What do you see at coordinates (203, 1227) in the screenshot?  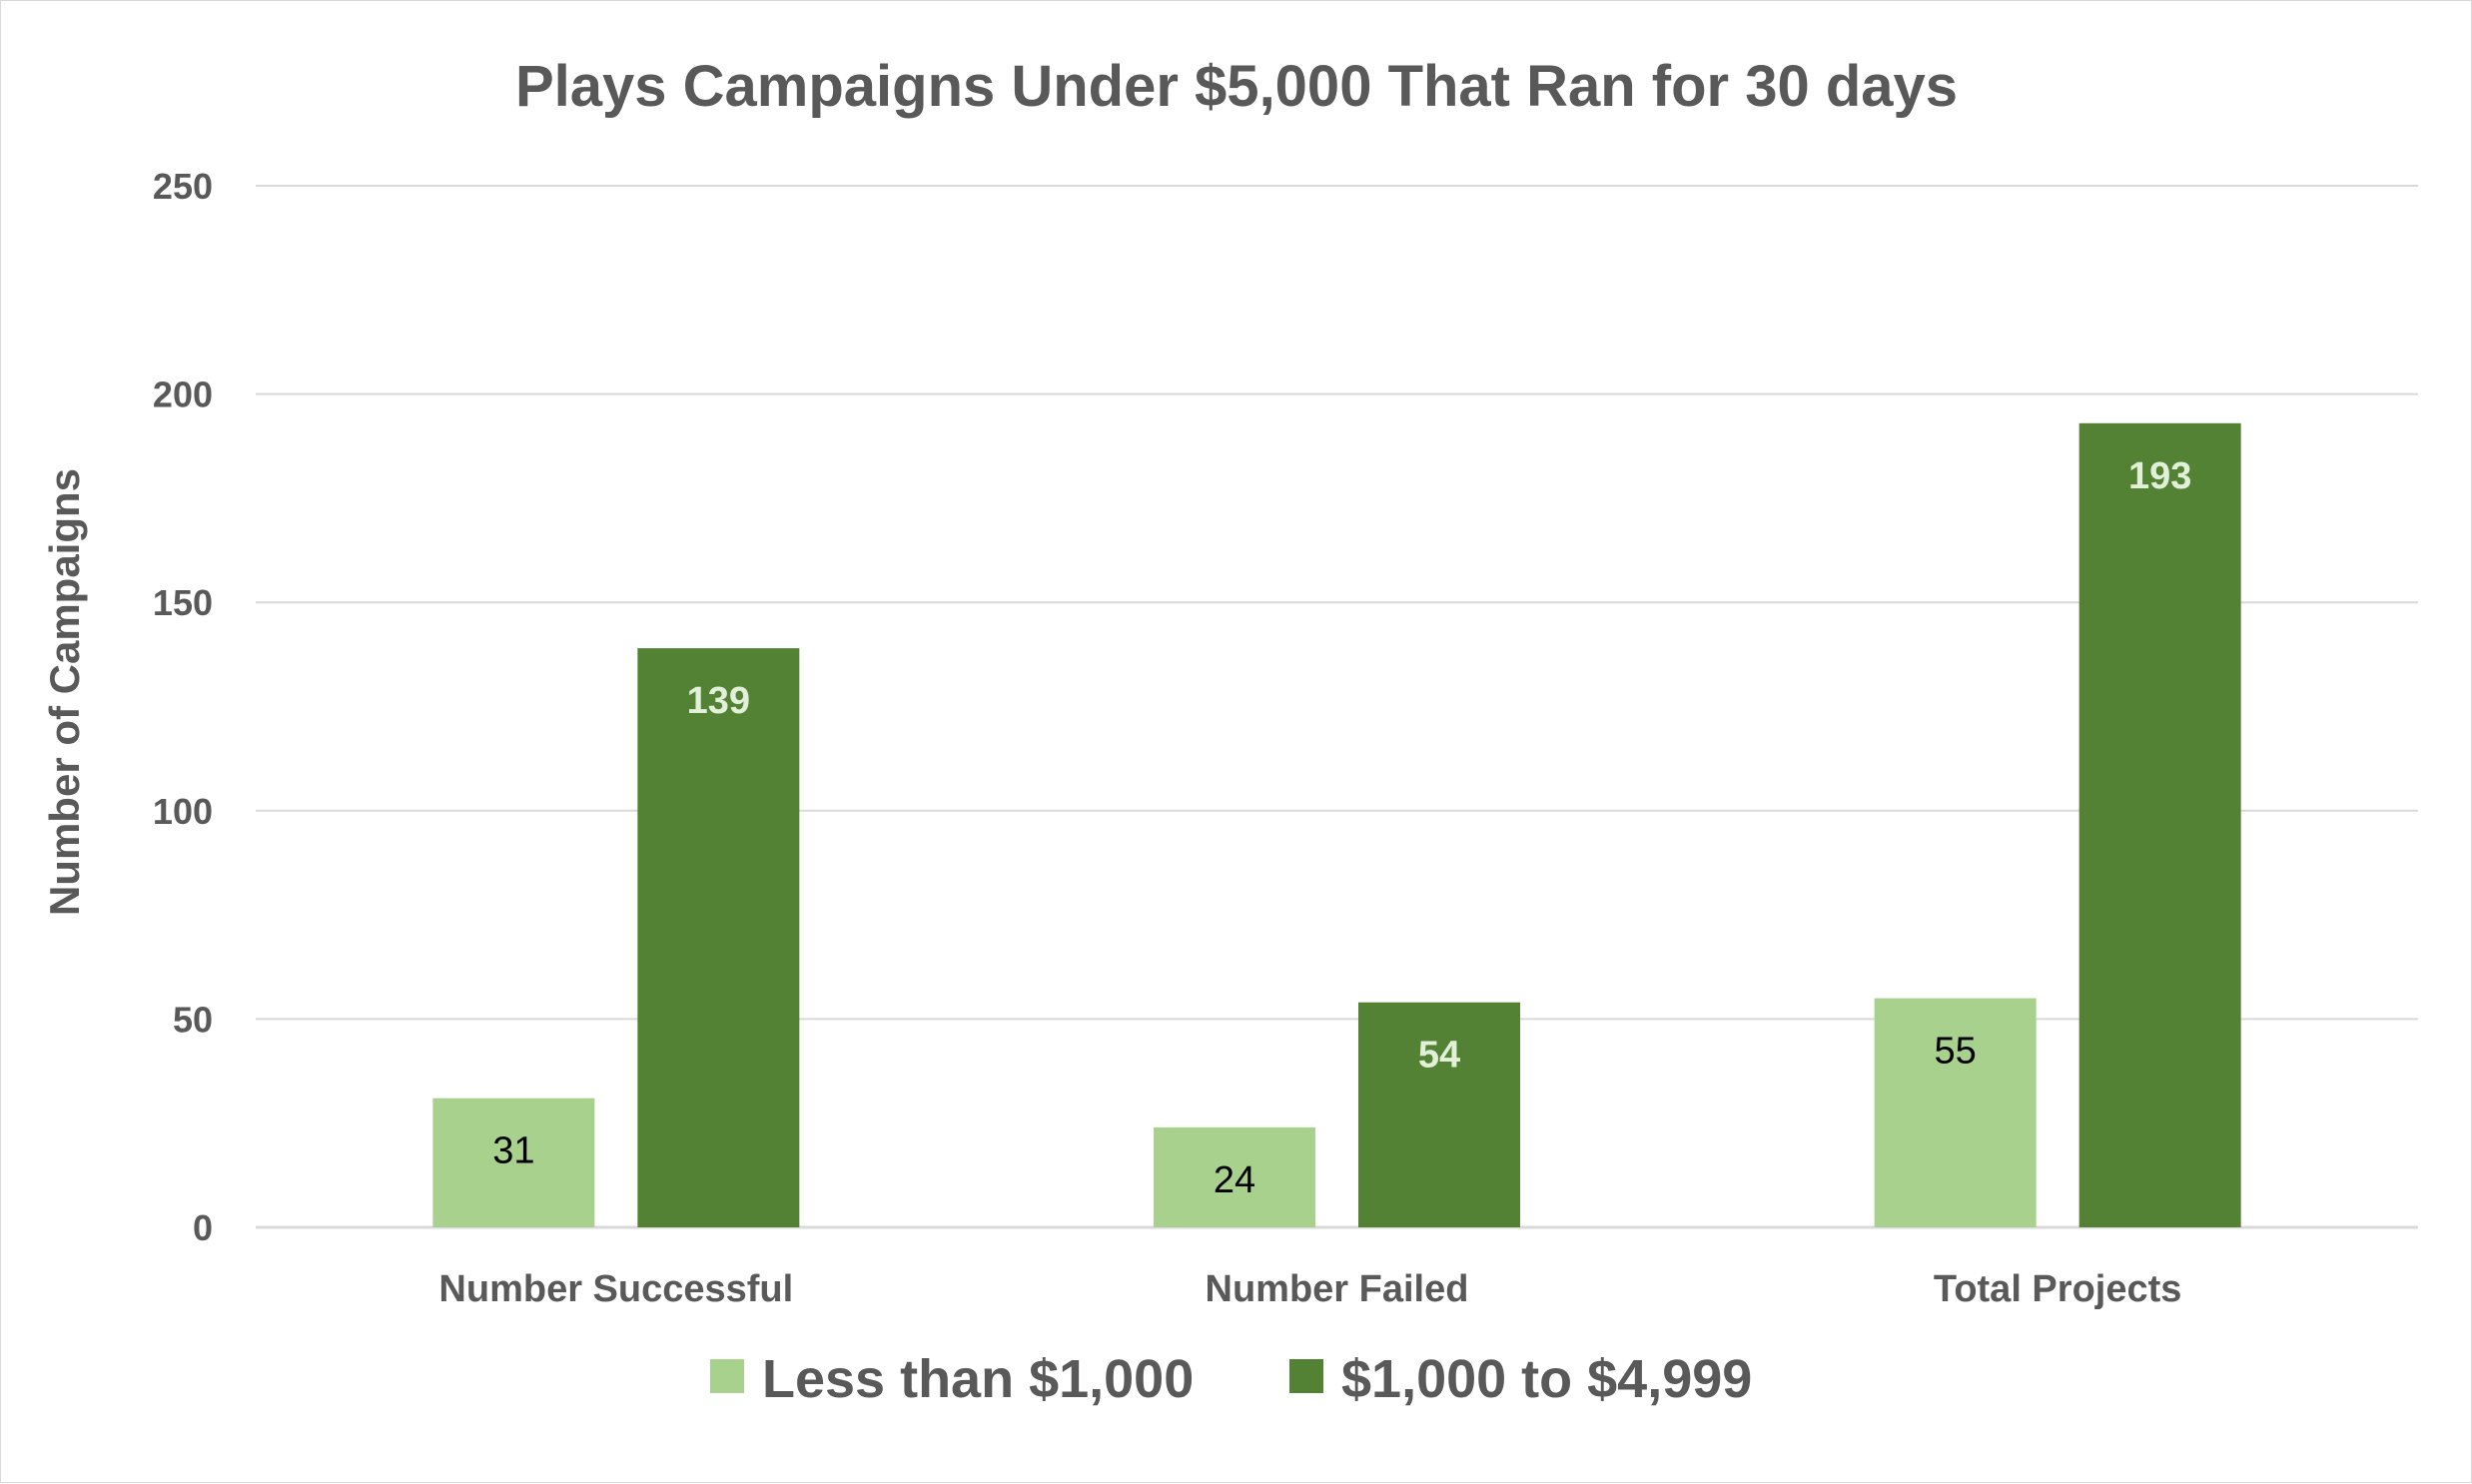 I see `y-tick-label: 0` at bounding box center [203, 1227].